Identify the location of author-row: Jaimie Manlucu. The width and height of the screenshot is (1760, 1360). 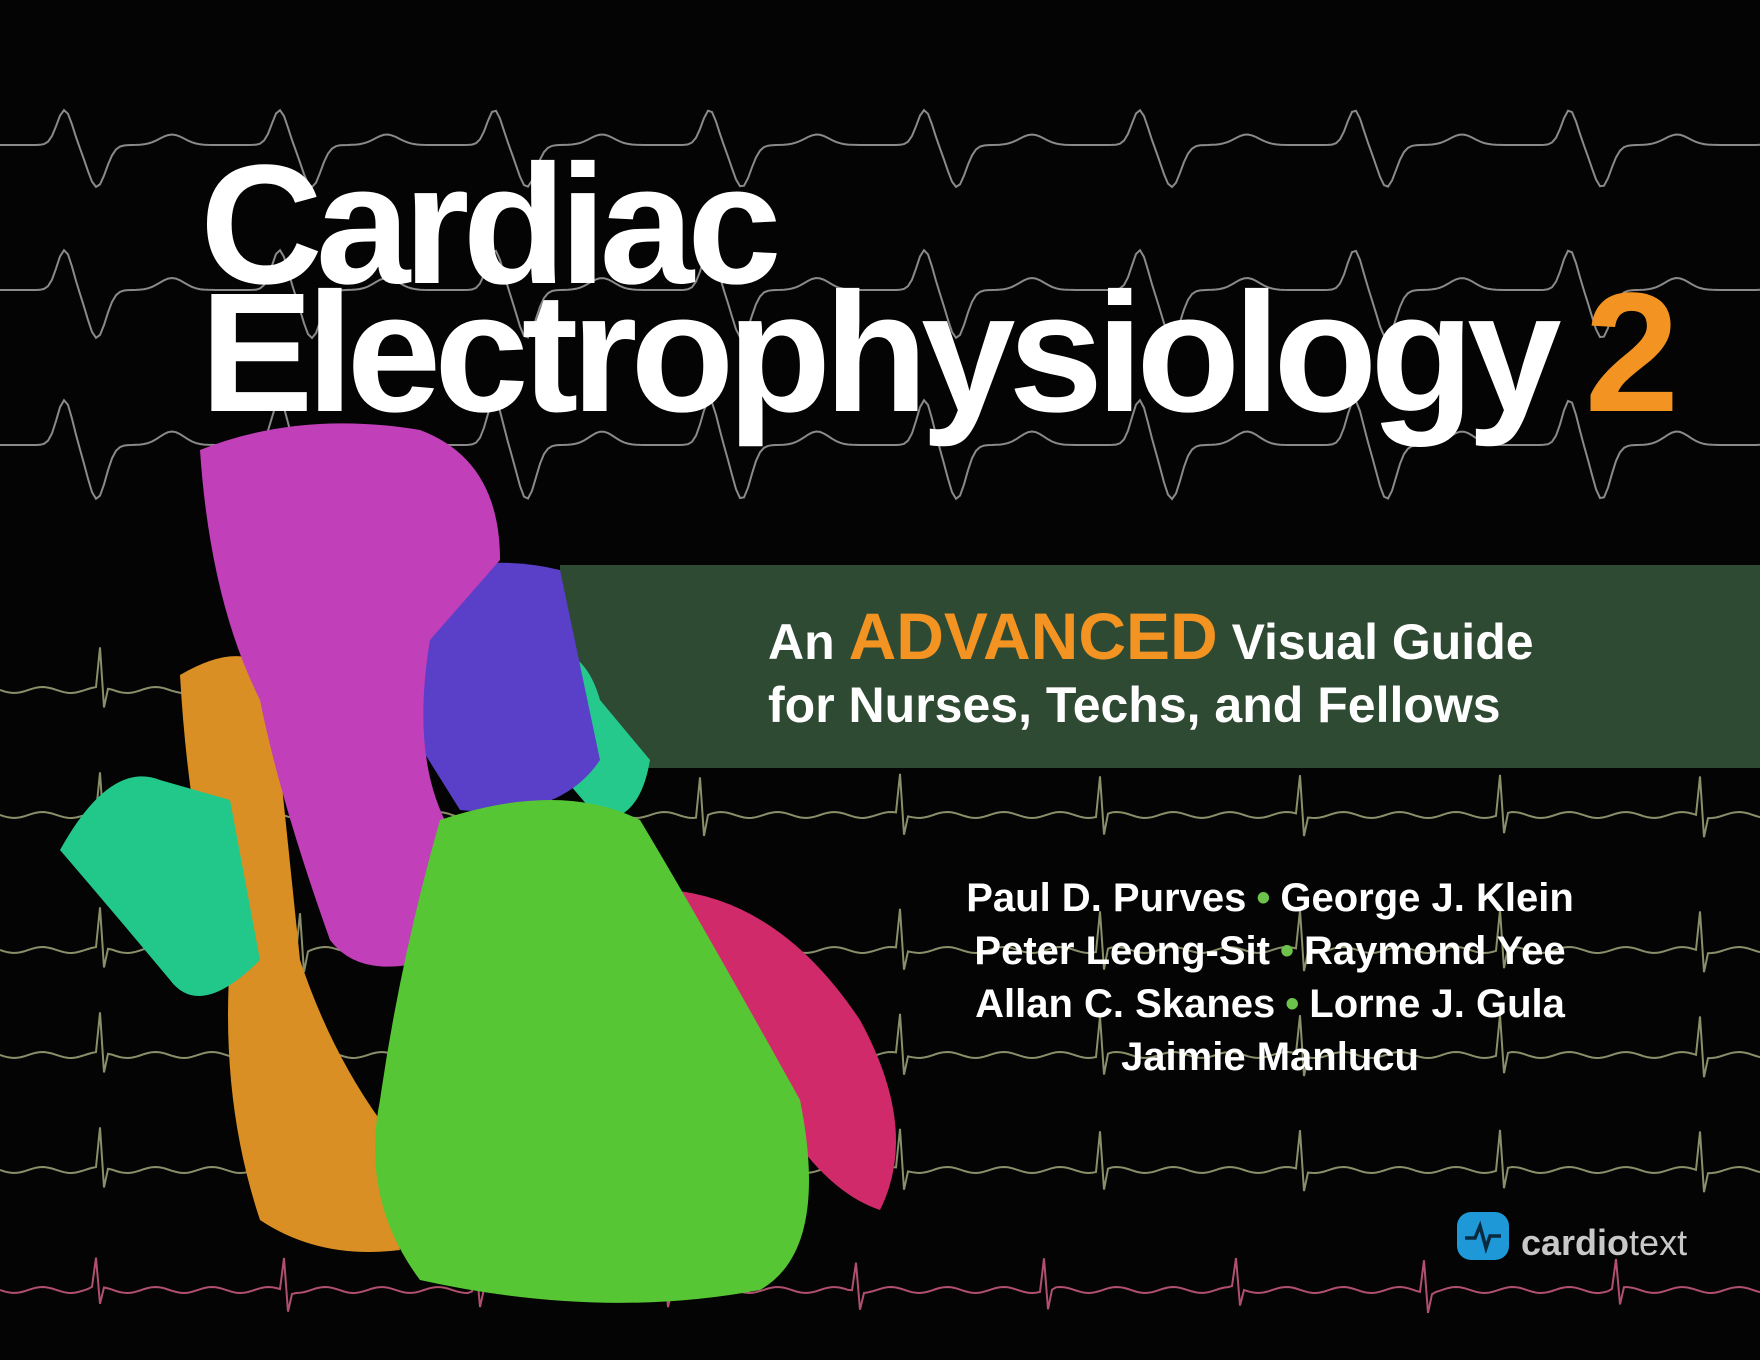
(1270, 1057).